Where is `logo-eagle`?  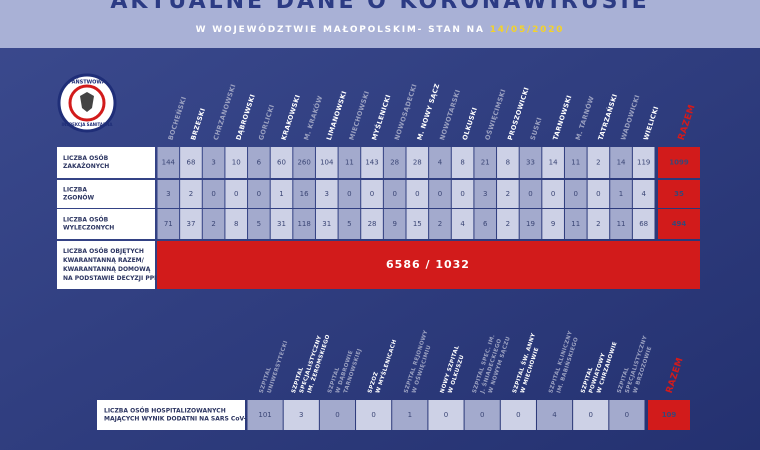 logo-eagle is located at coordinates (87, 102).